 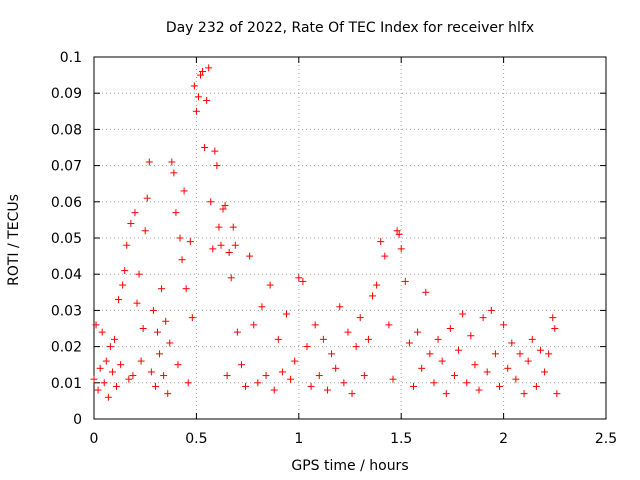 I want to click on y-tick-label: 0.03, so click(x=66, y=311).